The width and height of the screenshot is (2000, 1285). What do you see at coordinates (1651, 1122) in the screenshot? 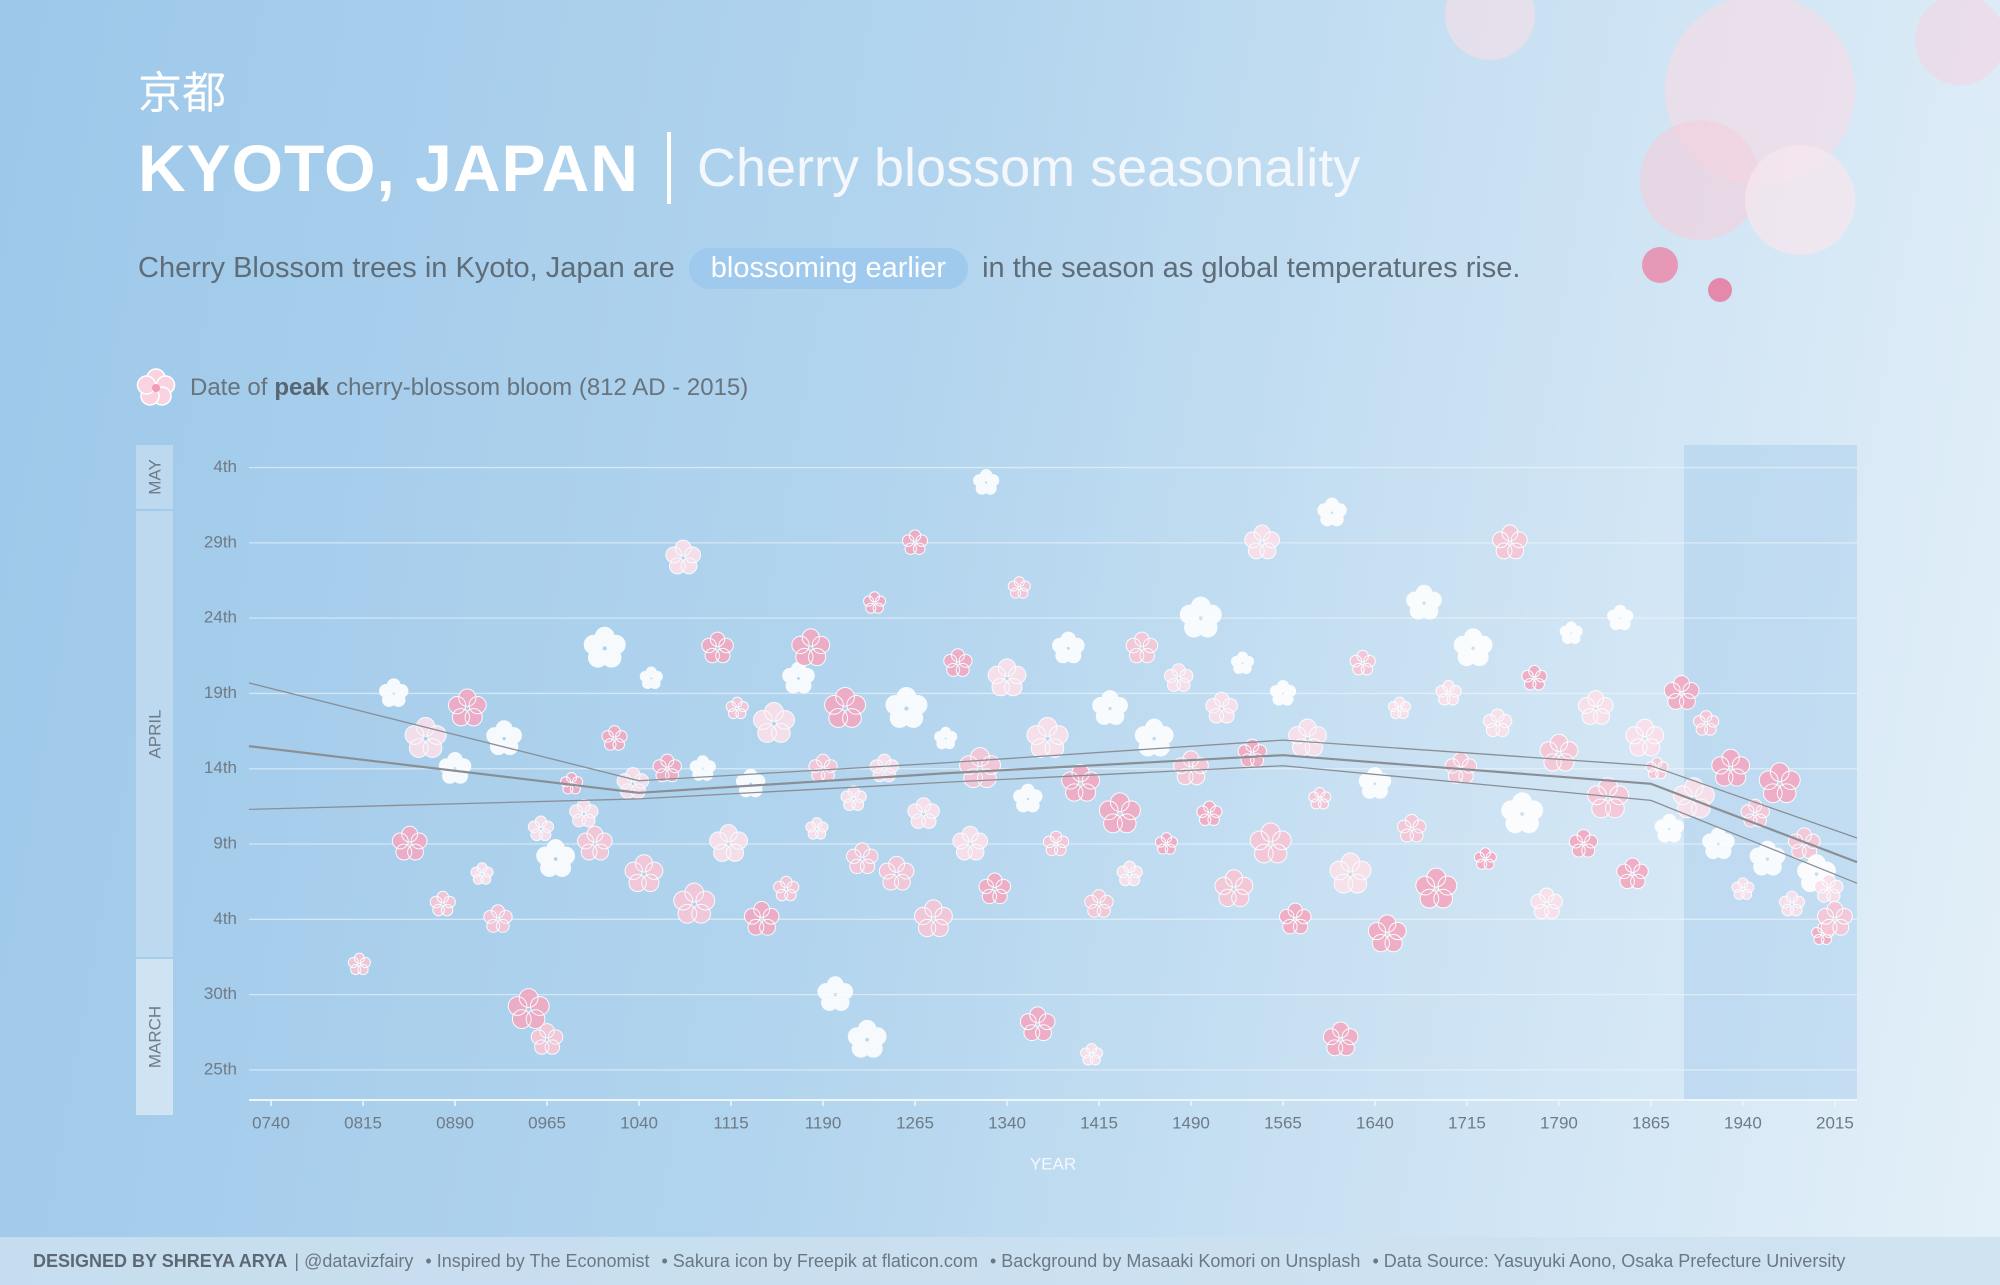
I see `x-tick-label: 1865` at bounding box center [1651, 1122].